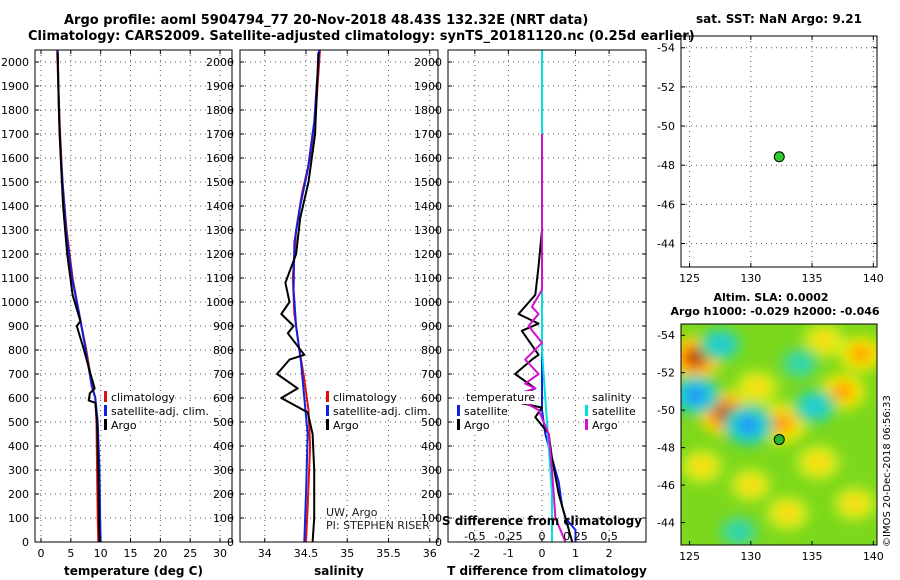 The width and height of the screenshot is (900, 580). Describe the element at coordinates (306, 296) in the screenshot. I see `salinity-series-satellite-adj-clim-` at that location.